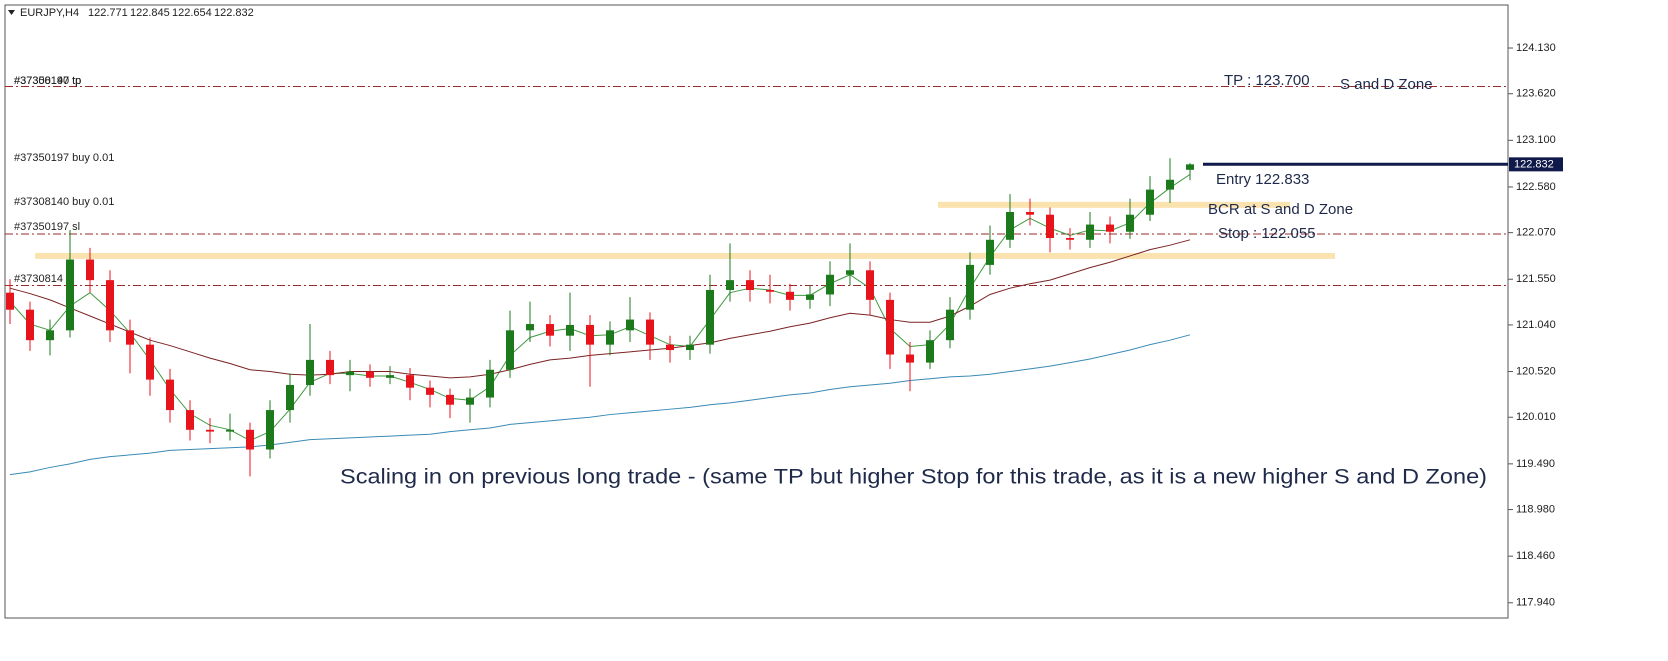 Image resolution: width=1668 pixels, height=661 pixels. I want to click on order-label: #37308140 tp, so click(47, 81).